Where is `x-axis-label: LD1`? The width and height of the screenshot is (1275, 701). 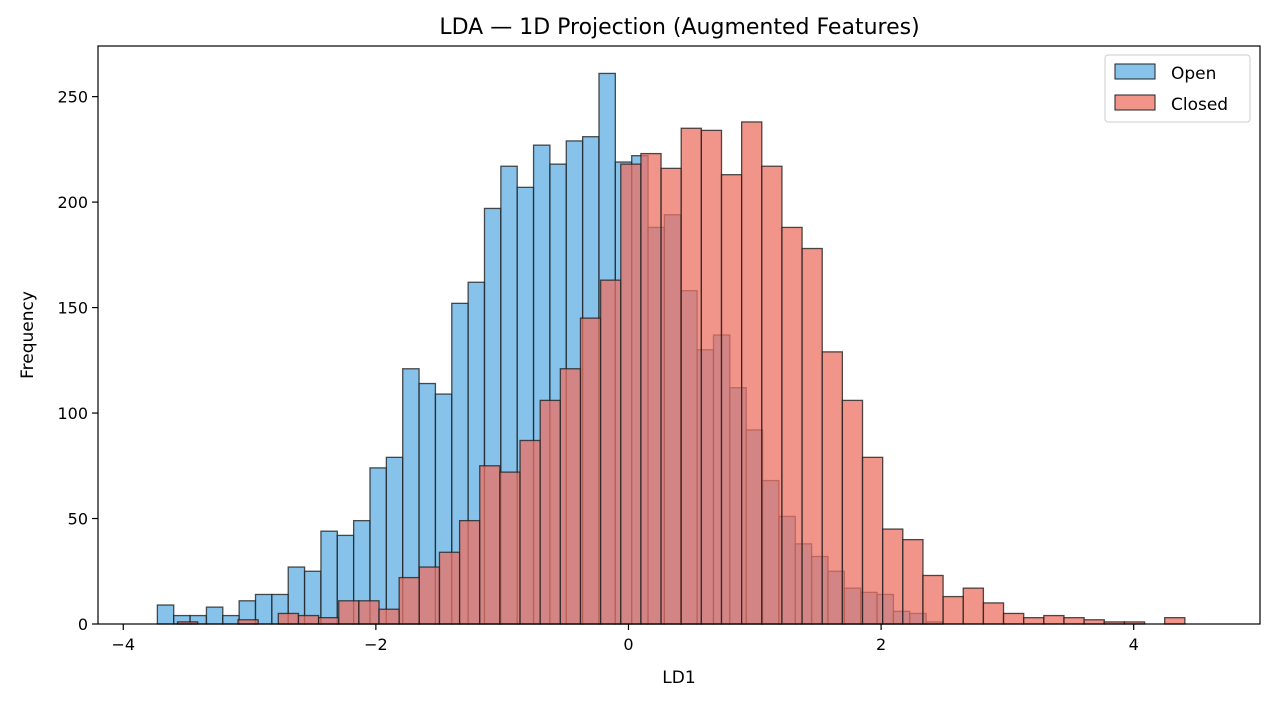
x-axis-label: LD1 is located at coordinates (678, 678).